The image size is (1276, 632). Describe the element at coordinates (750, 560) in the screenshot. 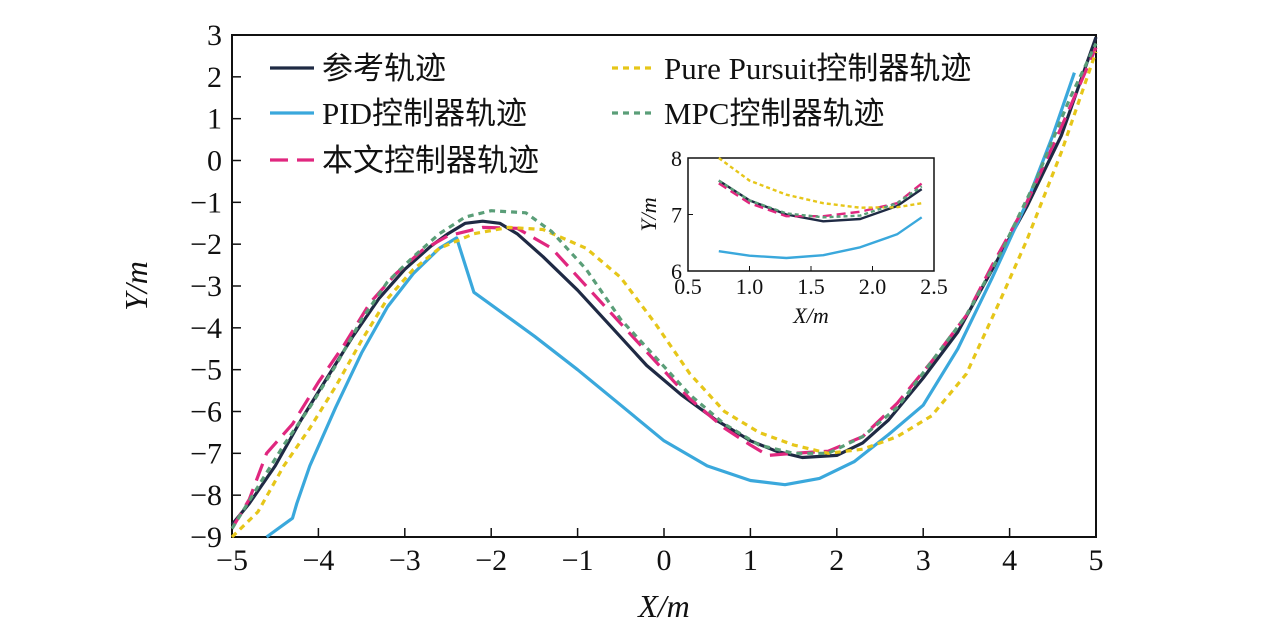

I see `x-tick-label: 1` at that location.